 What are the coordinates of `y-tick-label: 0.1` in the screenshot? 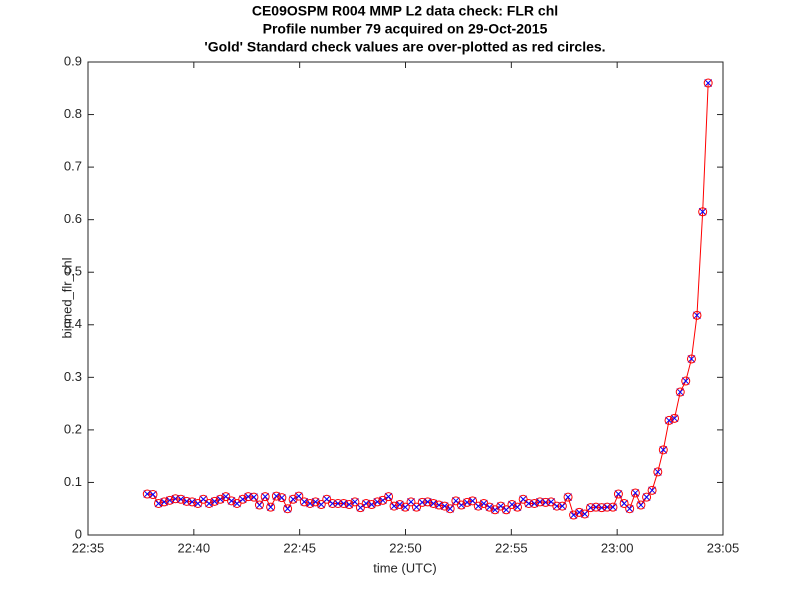 It's located at (73, 481).